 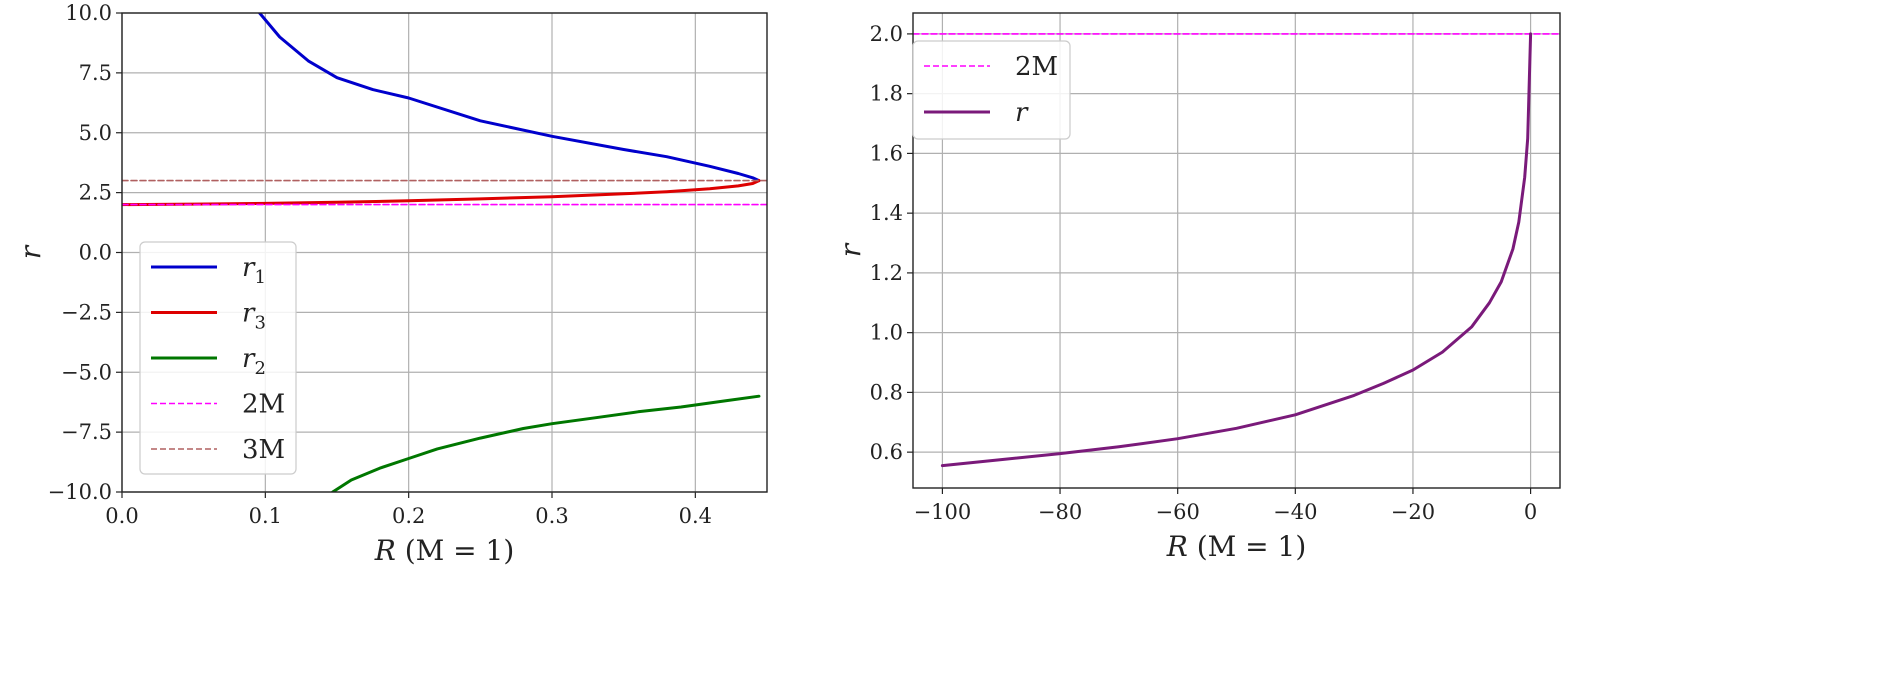 I want to click on y-tick-label: 0.6, so click(x=886, y=452).